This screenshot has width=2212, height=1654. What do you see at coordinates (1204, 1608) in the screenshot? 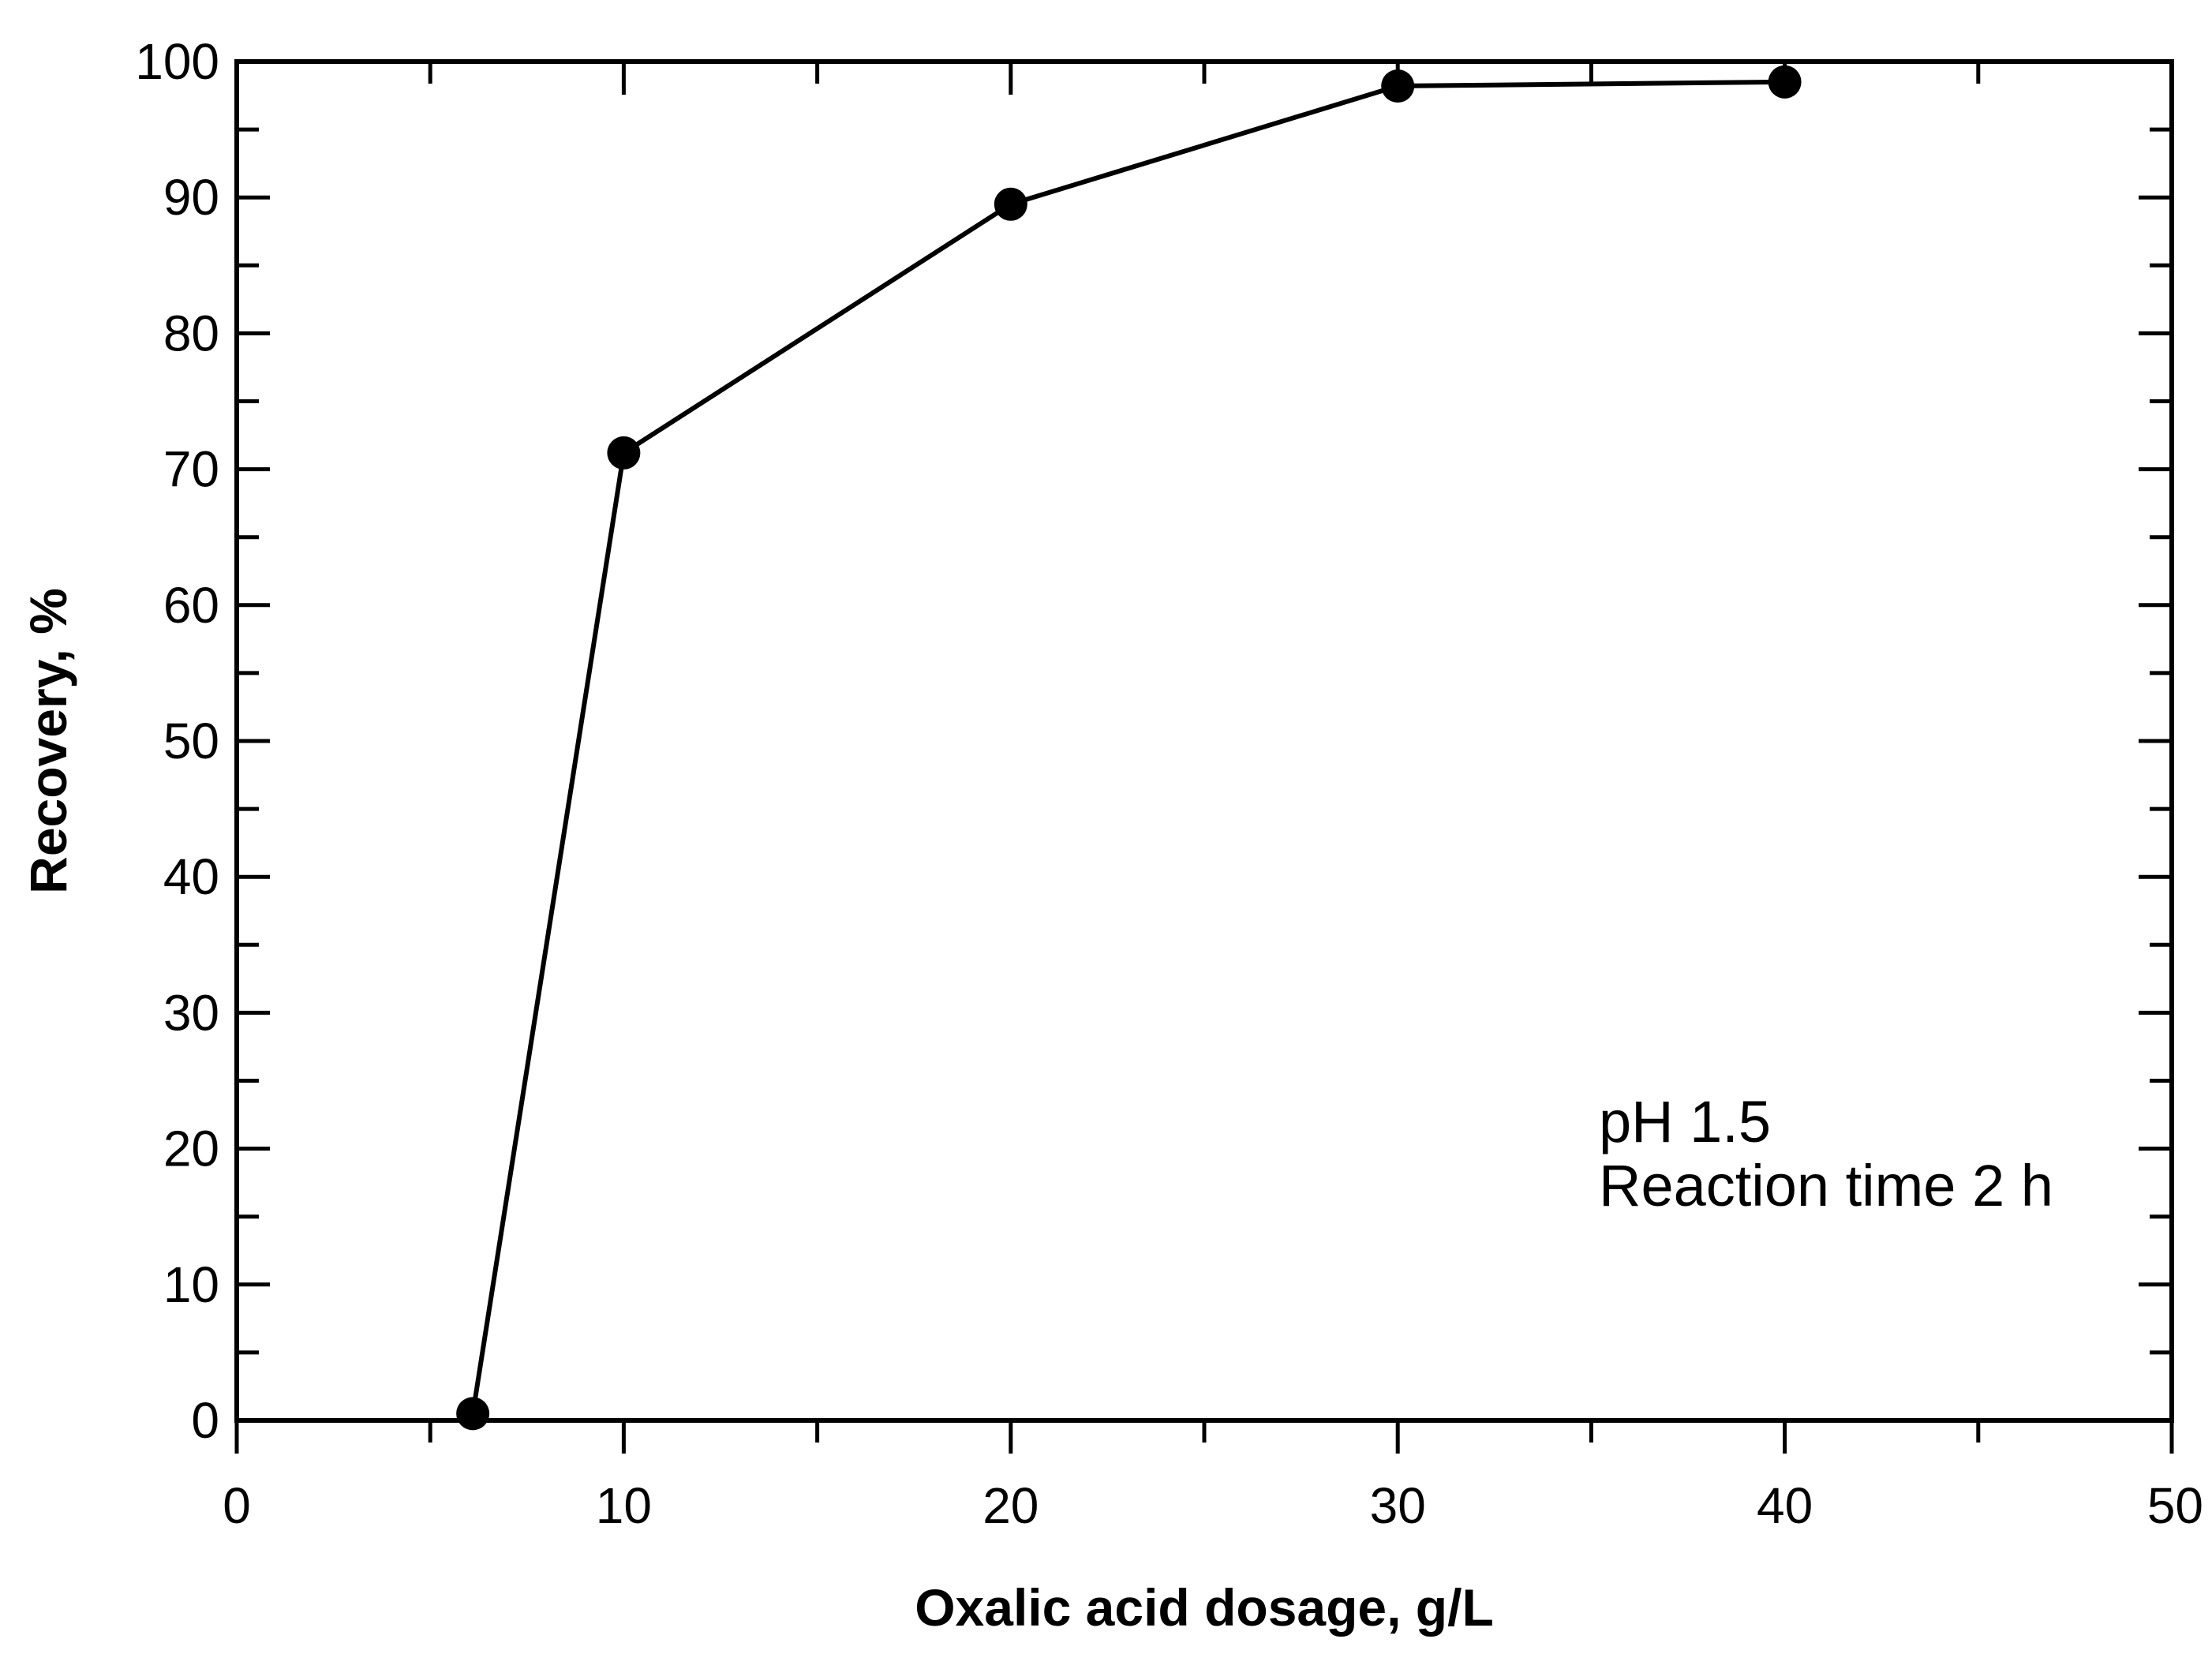
I see `x-axis-title: Oxalic acid dosage, g/L` at bounding box center [1204, 1608].